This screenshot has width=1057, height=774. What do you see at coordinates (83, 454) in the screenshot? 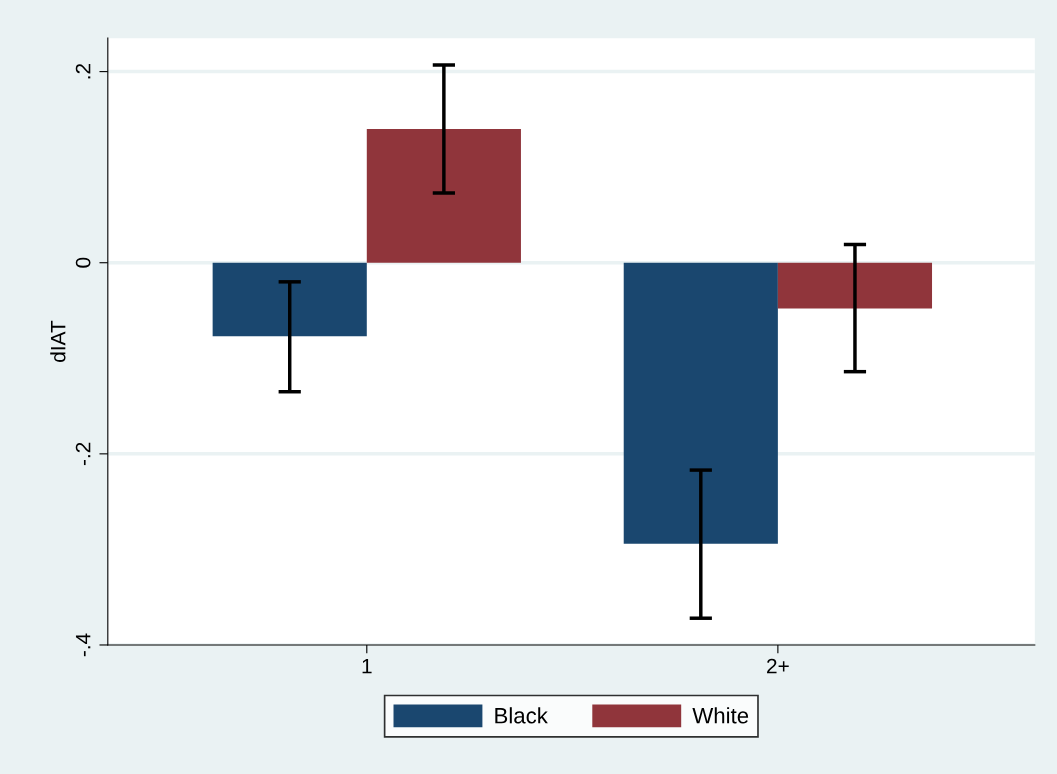
I see `y-tick-label: -.2` at bounding box center [83, 454].